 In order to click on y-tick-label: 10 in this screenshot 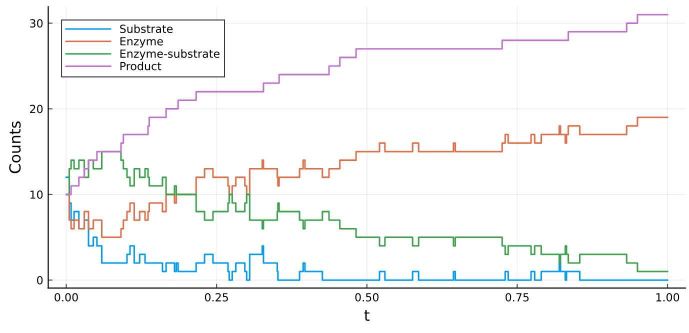, I will do `click(36, 194)`.